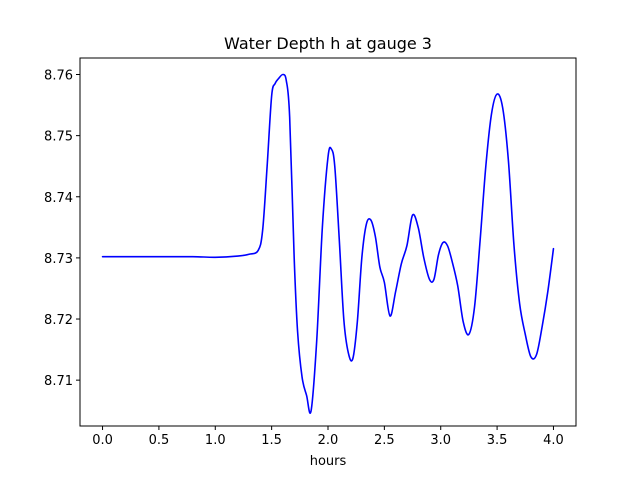  What do you see at coordinates (215, 440) in the screenshot?
I see `x-tick-label: 1.0` at bounding box center [215, 440].